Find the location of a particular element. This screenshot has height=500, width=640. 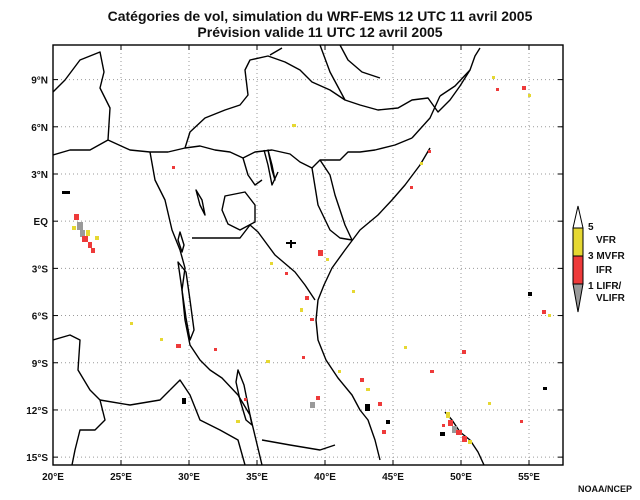

lake-victoria is located at coordinates (238, 211).